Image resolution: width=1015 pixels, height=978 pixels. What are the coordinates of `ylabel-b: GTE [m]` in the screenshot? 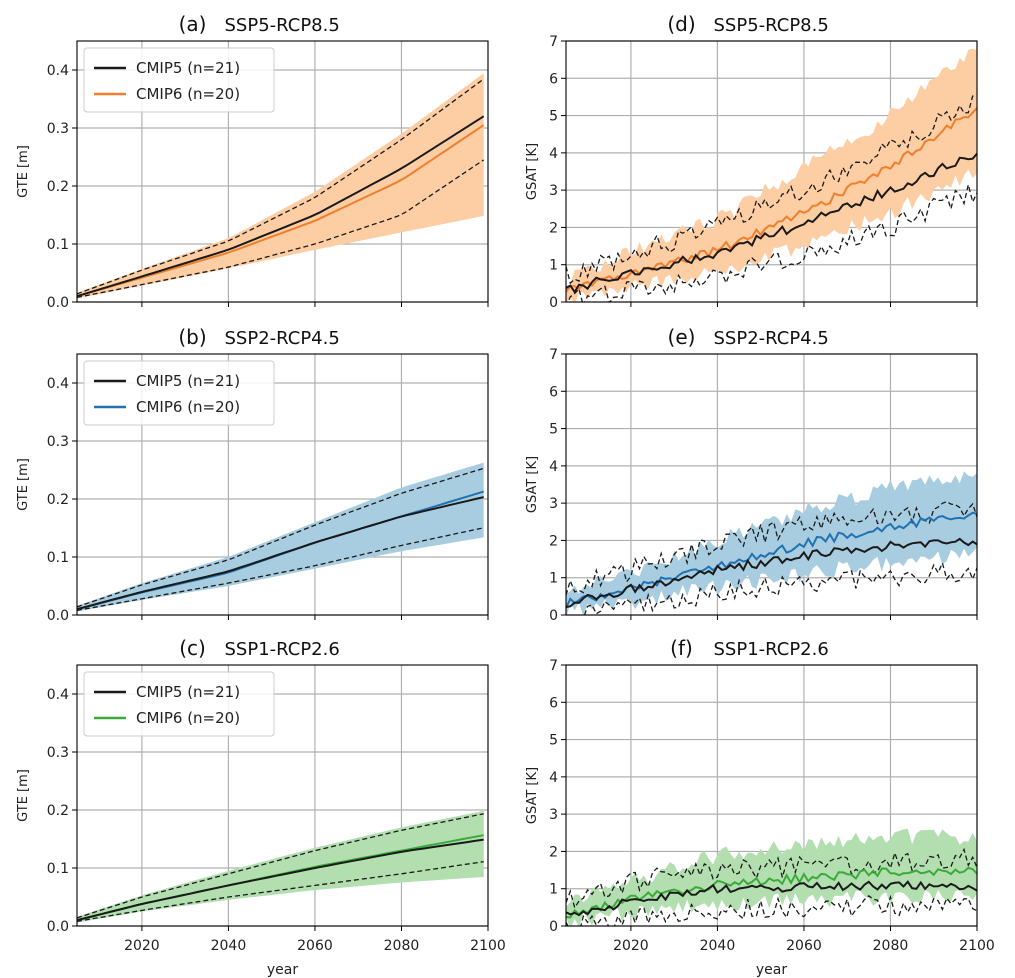 It's located at (23, 484).